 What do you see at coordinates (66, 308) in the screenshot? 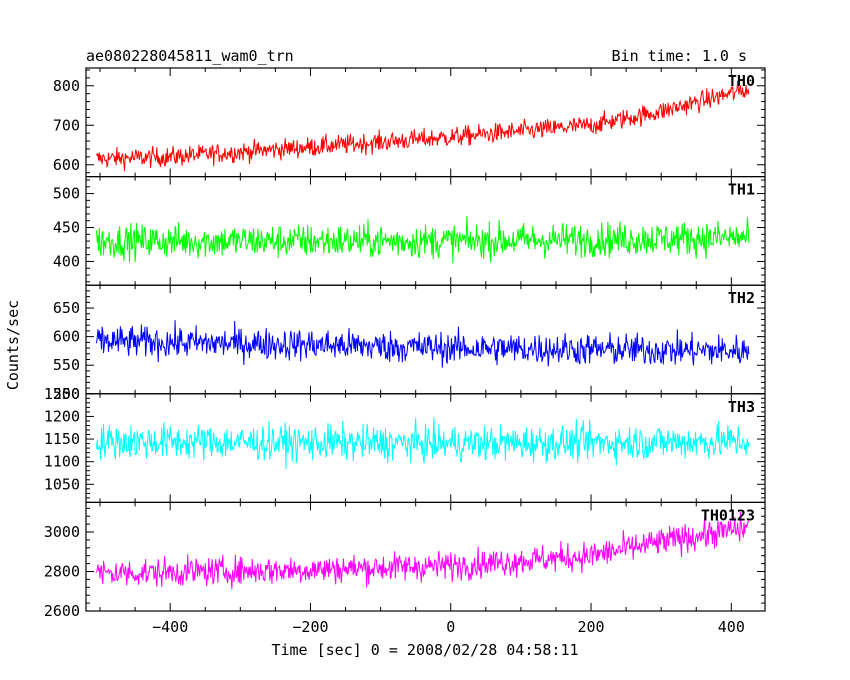
I see `y-tick-label: 650` at bounding box center [66, 308].